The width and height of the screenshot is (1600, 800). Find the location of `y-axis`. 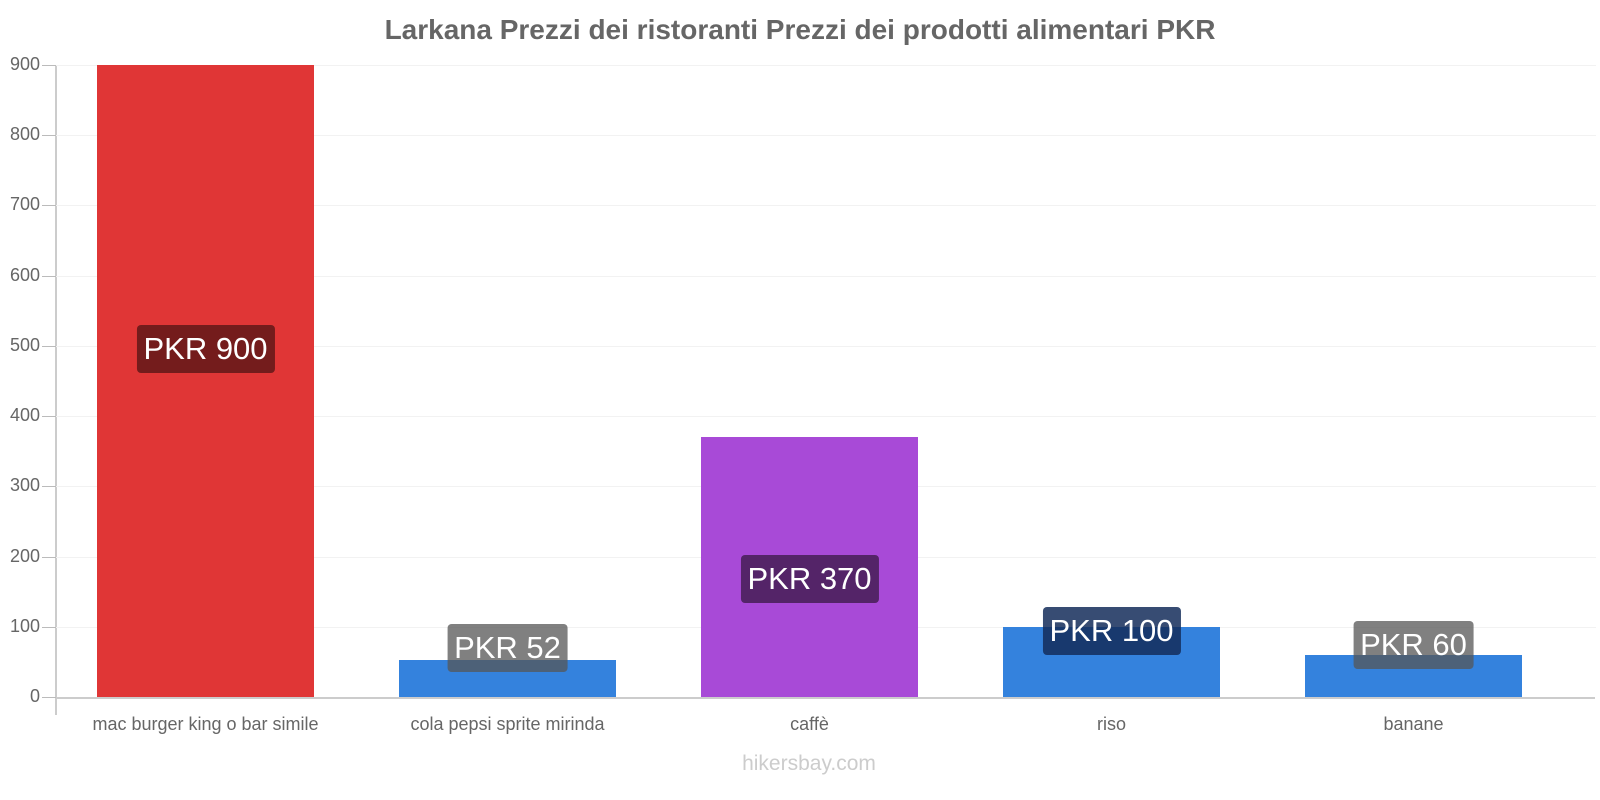

y-axis is located at coordinates (56, 390).